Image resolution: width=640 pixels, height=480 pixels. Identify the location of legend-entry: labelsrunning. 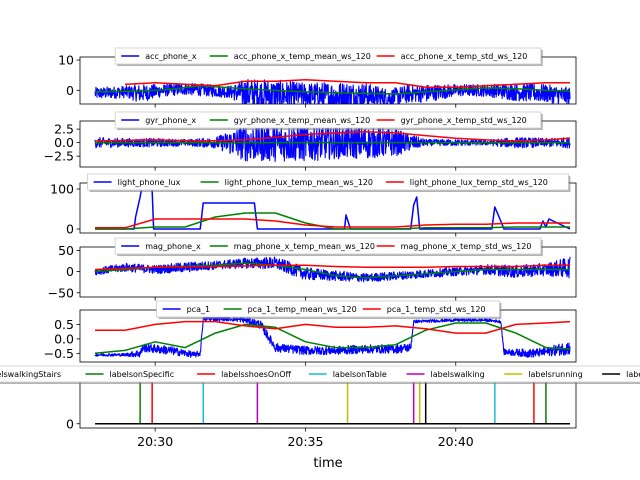
(555, 374).